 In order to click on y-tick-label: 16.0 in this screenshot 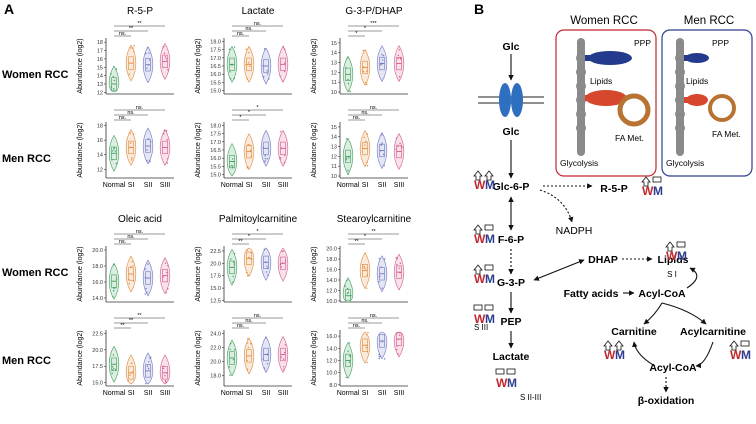, I will do `click(215, 159)`.